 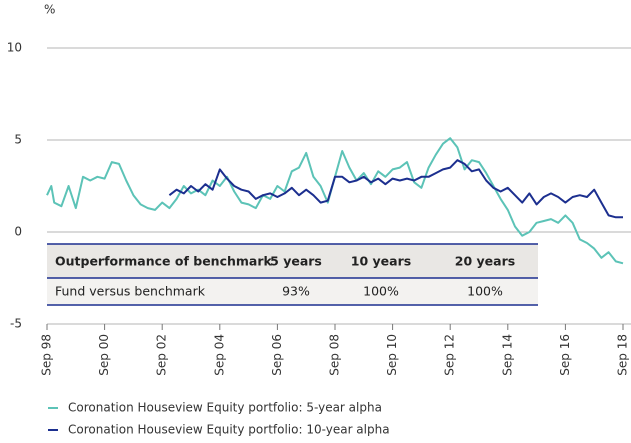 I want to click on x-tick-label: Sep 98, so click(x=47, y=355).